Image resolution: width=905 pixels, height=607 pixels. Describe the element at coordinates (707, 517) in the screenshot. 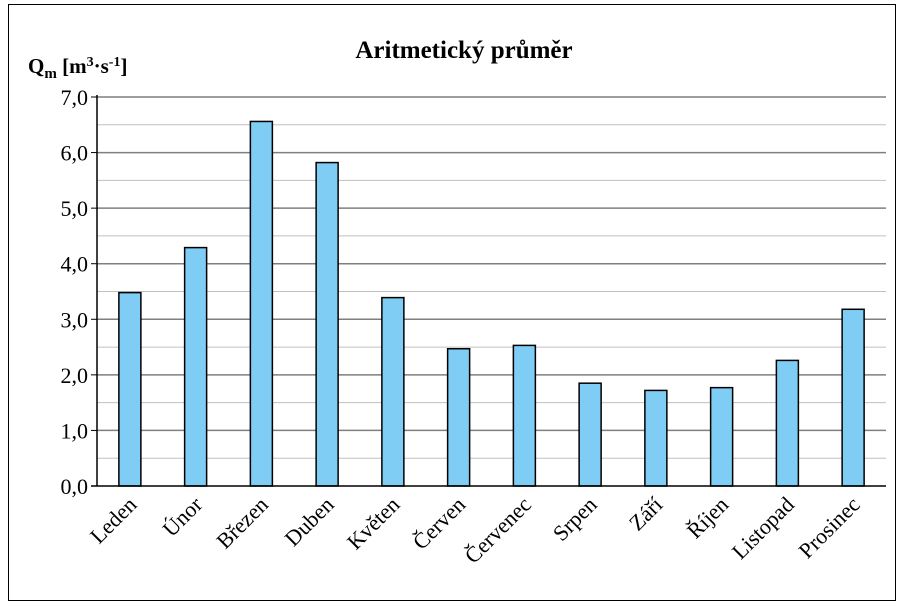

I see `x-tick-label: Říjen` at that location.